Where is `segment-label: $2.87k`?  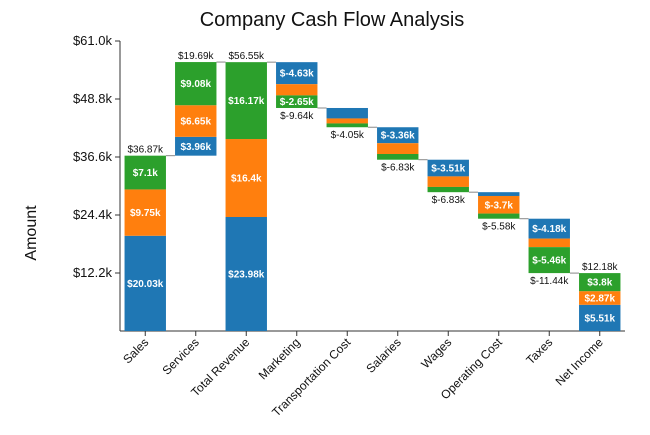
segment-label: $2.87k is located at coordinates (599, 298).